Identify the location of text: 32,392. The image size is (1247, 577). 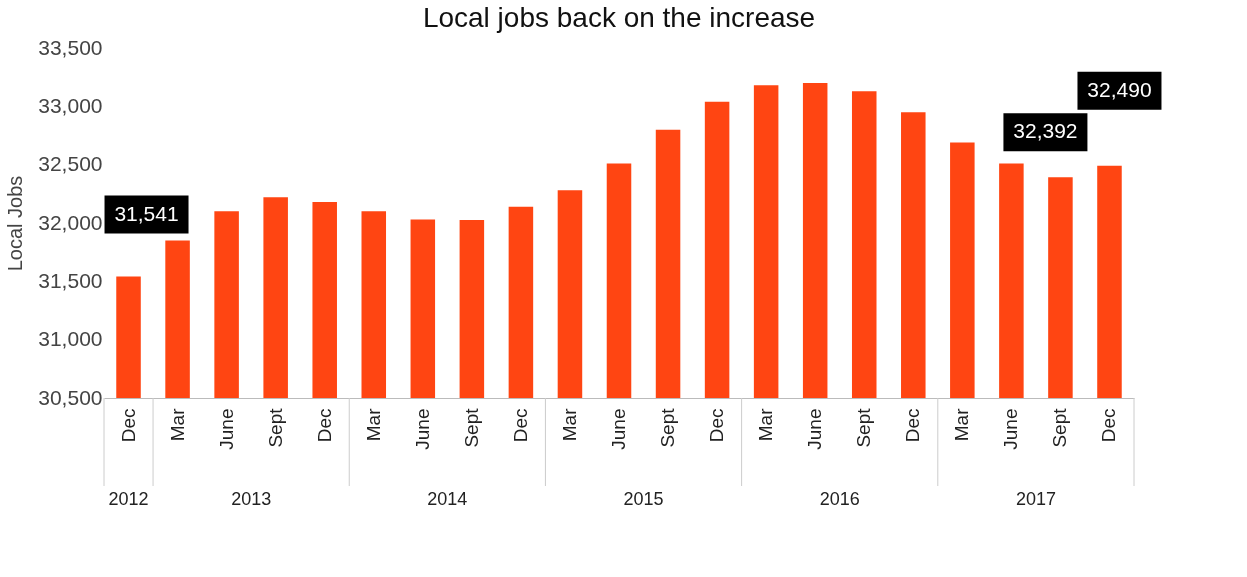
(1045, 131).